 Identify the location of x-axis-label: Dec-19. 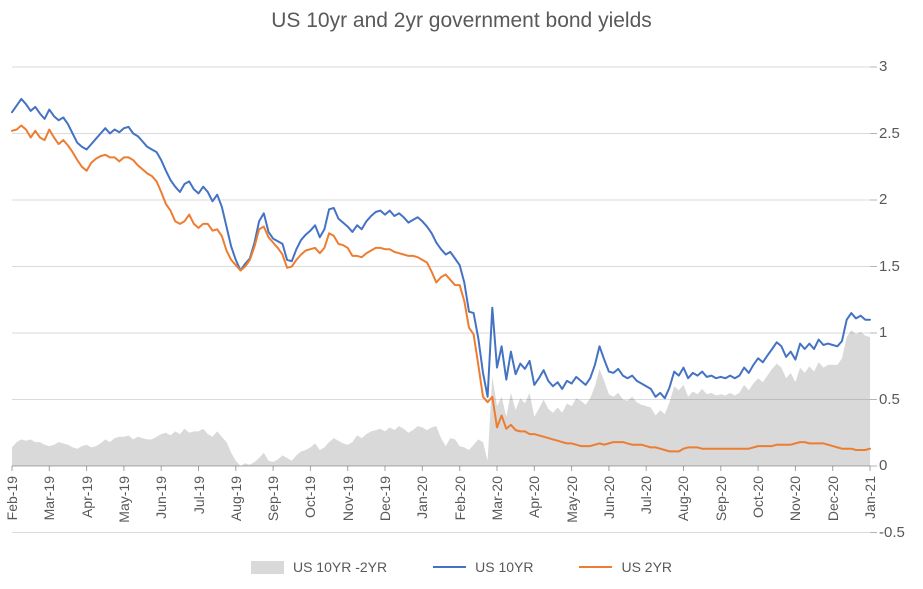
(385, 499).